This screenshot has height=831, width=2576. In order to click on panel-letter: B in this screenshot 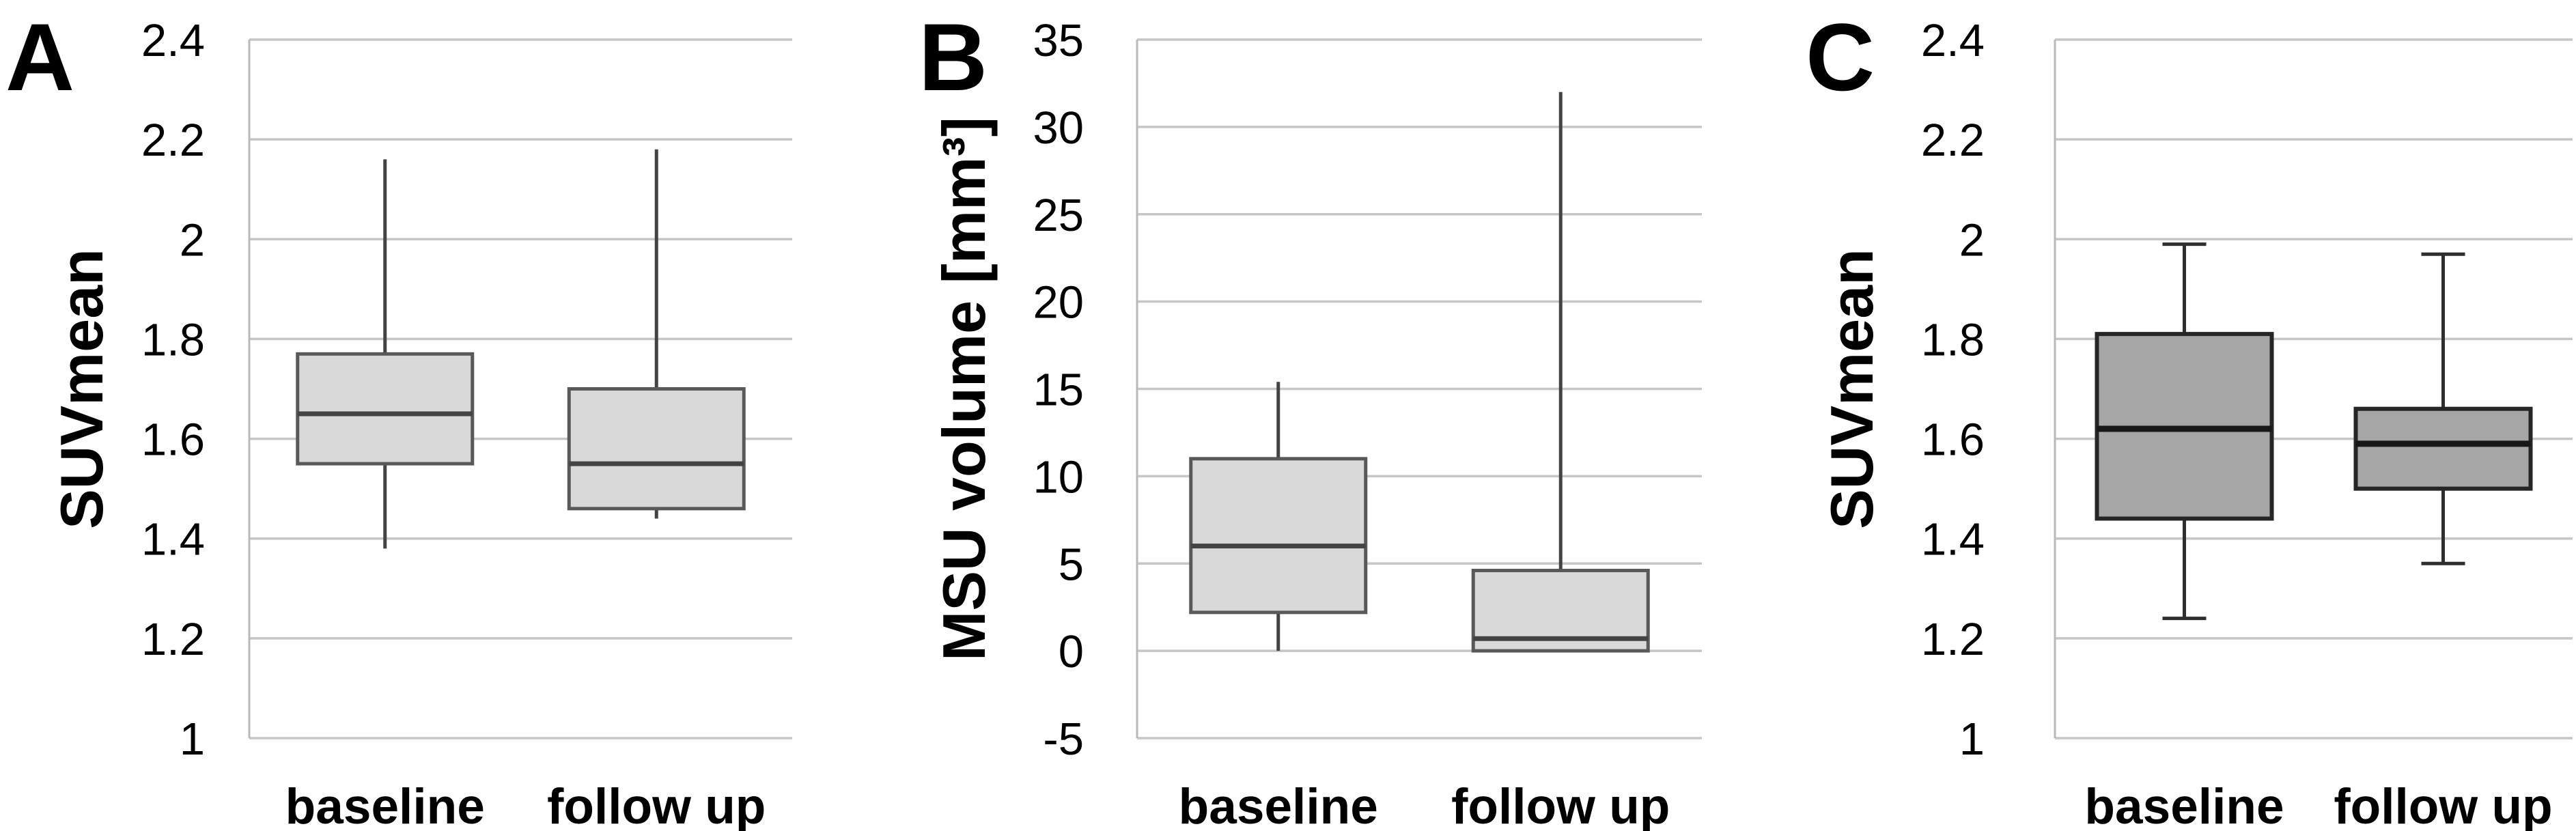, I will do `click(953, 57)`.